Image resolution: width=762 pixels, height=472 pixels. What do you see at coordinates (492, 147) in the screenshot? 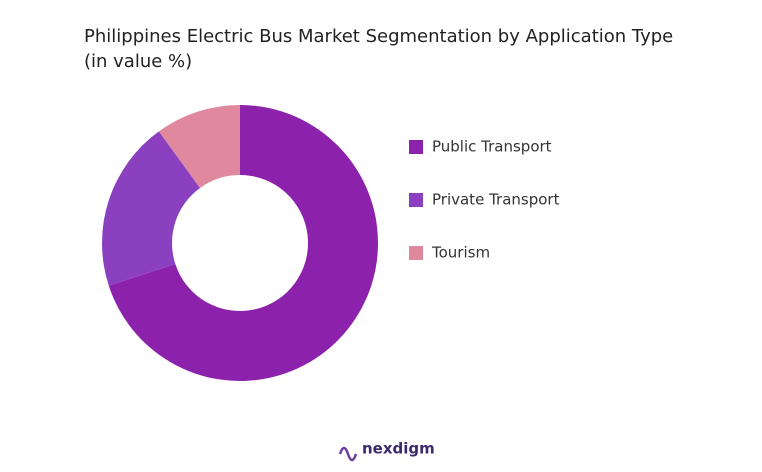
I see `legend-label: Public Transport` at bounding box center [492, 147].